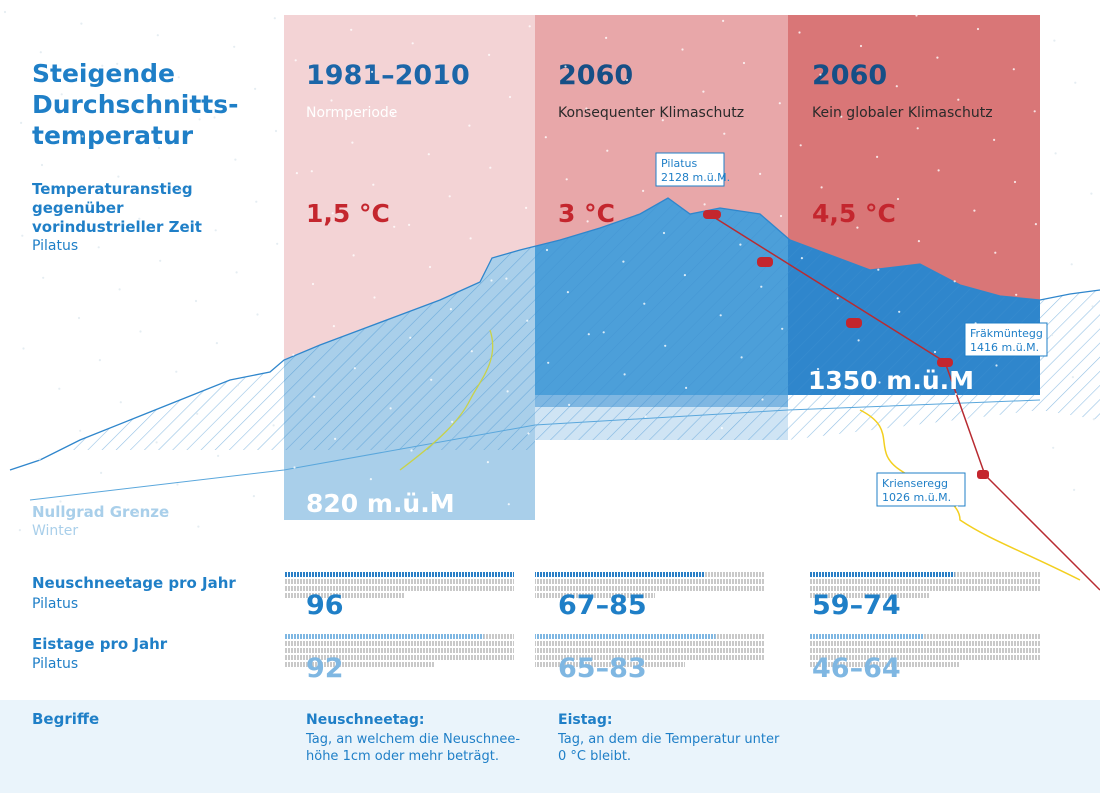 This screenshot has width=1100, height=793. What do you see at coordinates (535, 450) in the screenshot?
I see `zero-line` at bounding box center [535, 450].